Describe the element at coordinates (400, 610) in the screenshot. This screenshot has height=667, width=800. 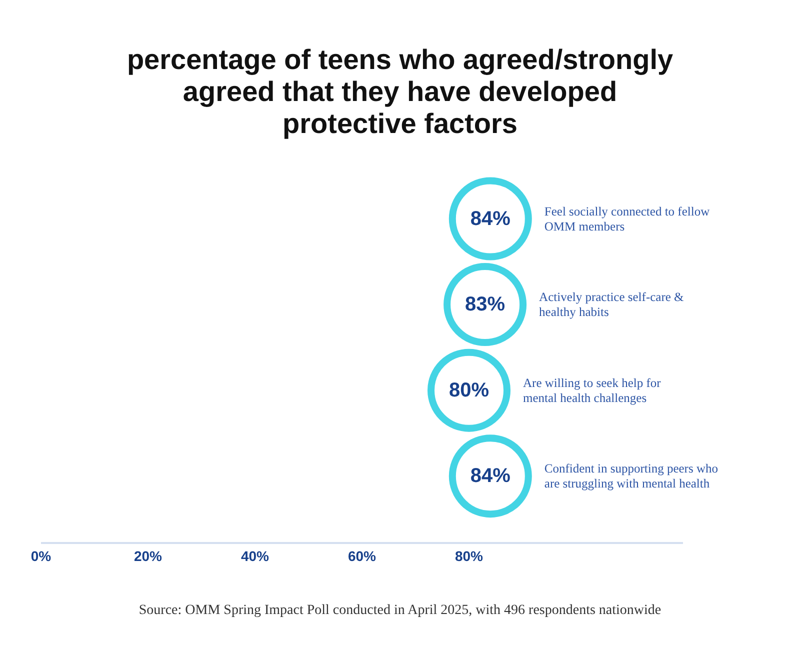
I see `source-note: Source: OMM Spring Impact Poll conducted in April 2025, with 496 respondents nationwide` at that location.